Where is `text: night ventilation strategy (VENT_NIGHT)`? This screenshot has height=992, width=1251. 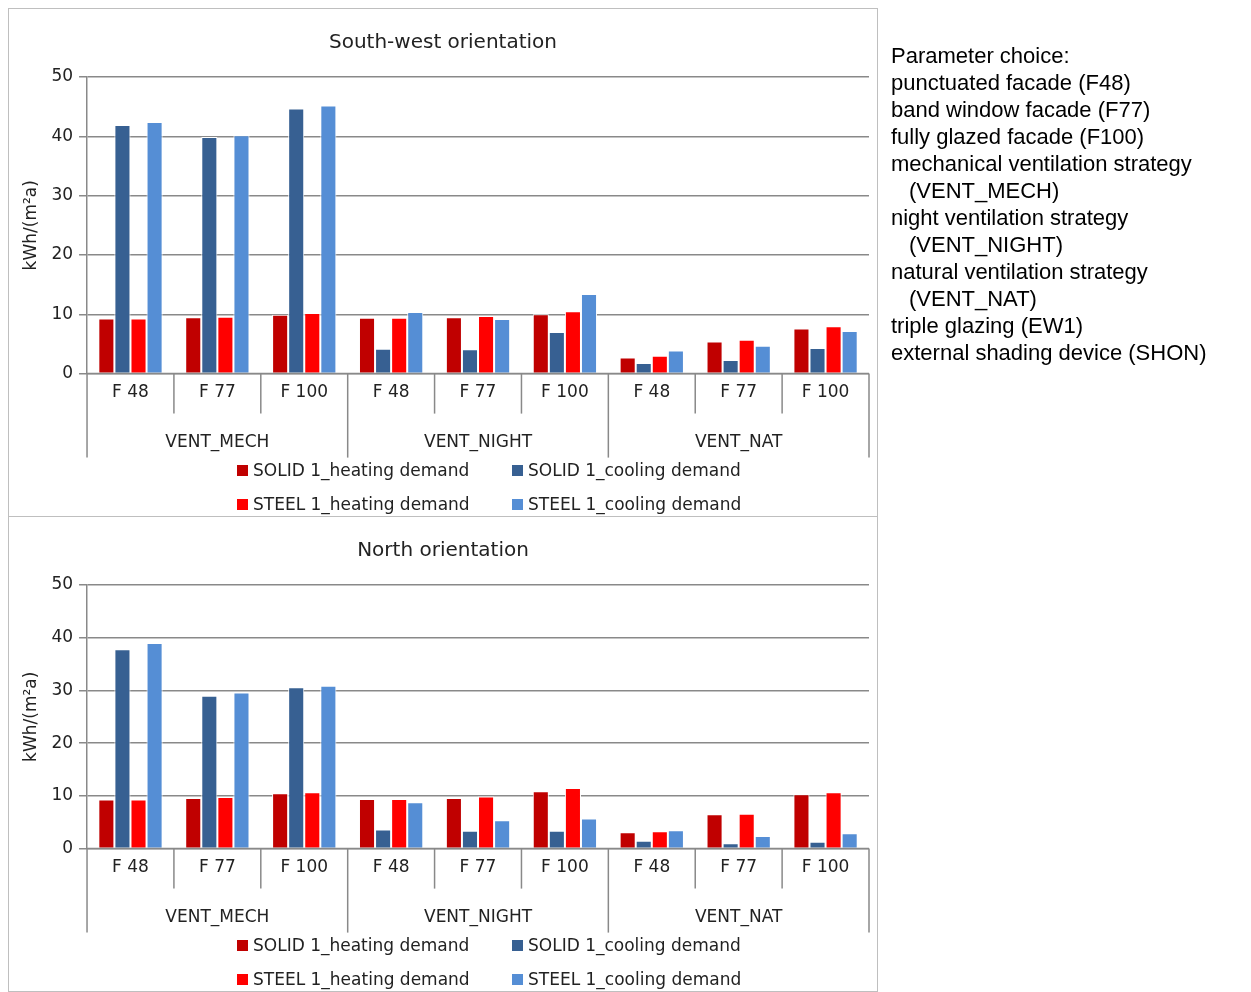 text: night ventilation strategy (VENT_NIGHT) is located at coordinates (1010, 231).